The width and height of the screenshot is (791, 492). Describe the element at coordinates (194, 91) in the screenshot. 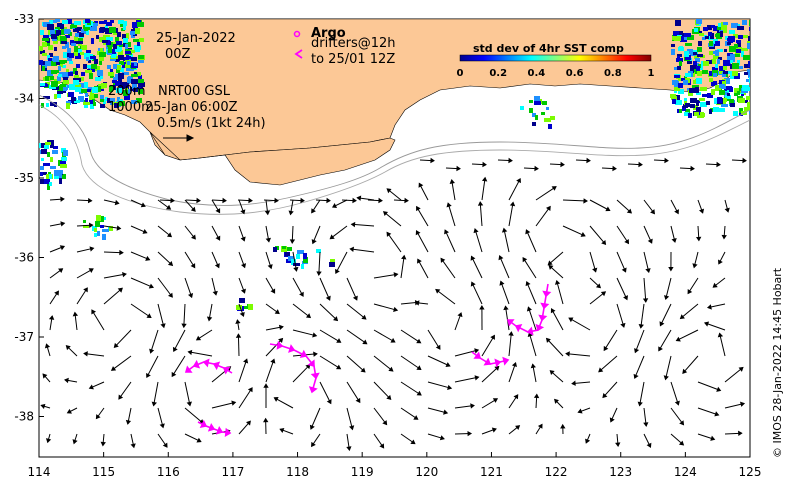

I see `product-label: NRT00 GSL` at that location.